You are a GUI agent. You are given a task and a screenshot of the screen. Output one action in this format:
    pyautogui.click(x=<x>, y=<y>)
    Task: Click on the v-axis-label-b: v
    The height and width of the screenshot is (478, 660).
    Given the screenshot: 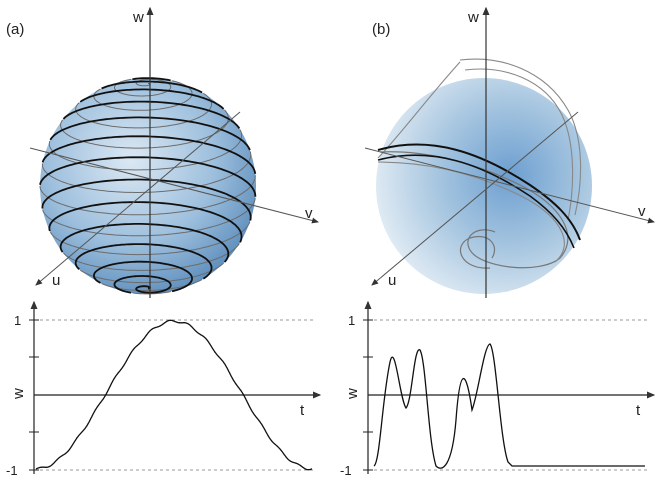 What is the action you would take?
    pyautogui.click(x=642, y=211)
    